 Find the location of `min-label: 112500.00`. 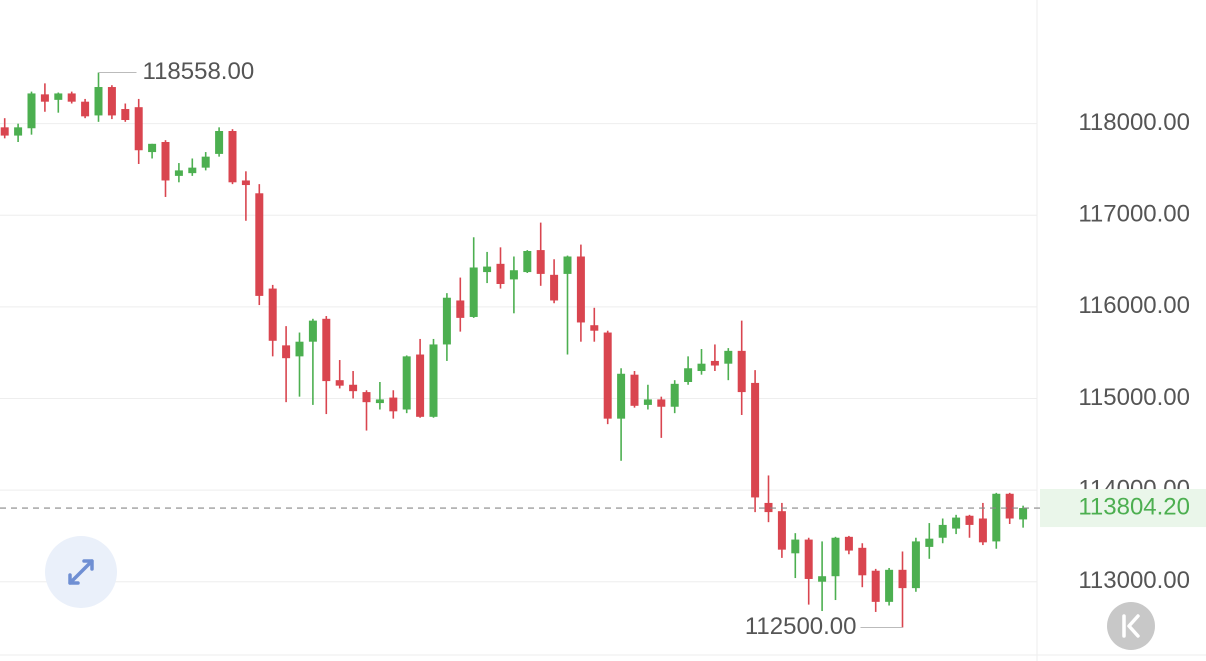

min-label: 112500.00 is located at coordinates (801, 626).